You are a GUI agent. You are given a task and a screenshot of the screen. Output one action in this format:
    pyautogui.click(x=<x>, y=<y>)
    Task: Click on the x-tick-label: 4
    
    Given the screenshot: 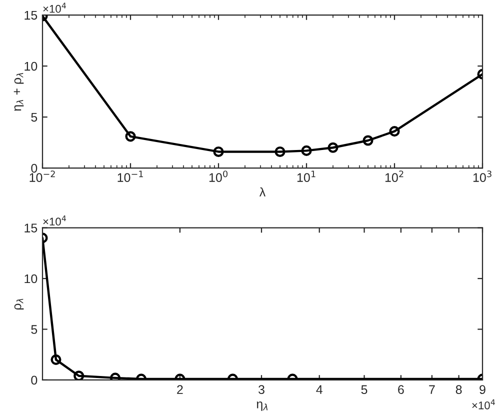 What is the action you would take?
    pyautogui.click(x=319, y=389)
    